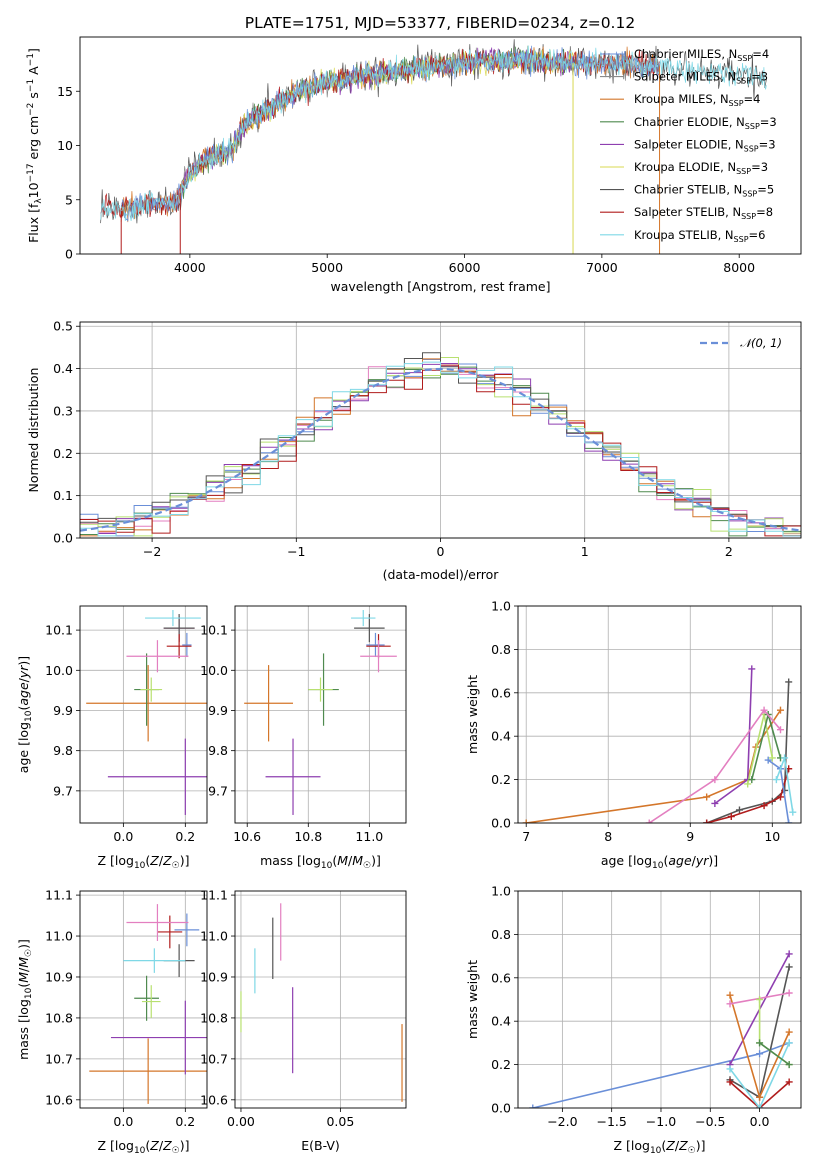 This screenshot has height=1170, width=819. What do you see at coordinates (241, 1121) in the screenshot?
I see `x-tick-label: 0.00` at bounding box center [241, 1121].